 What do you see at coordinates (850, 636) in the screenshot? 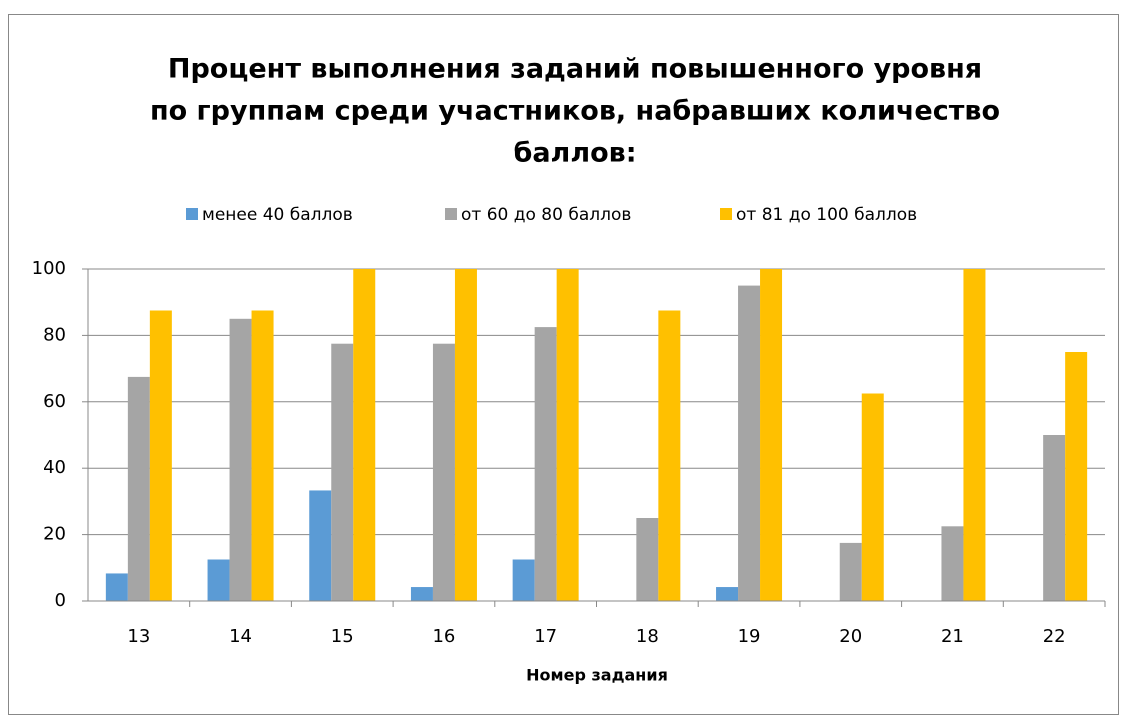
I see `x-tick-label: 20` at bounding box center [850, 636].